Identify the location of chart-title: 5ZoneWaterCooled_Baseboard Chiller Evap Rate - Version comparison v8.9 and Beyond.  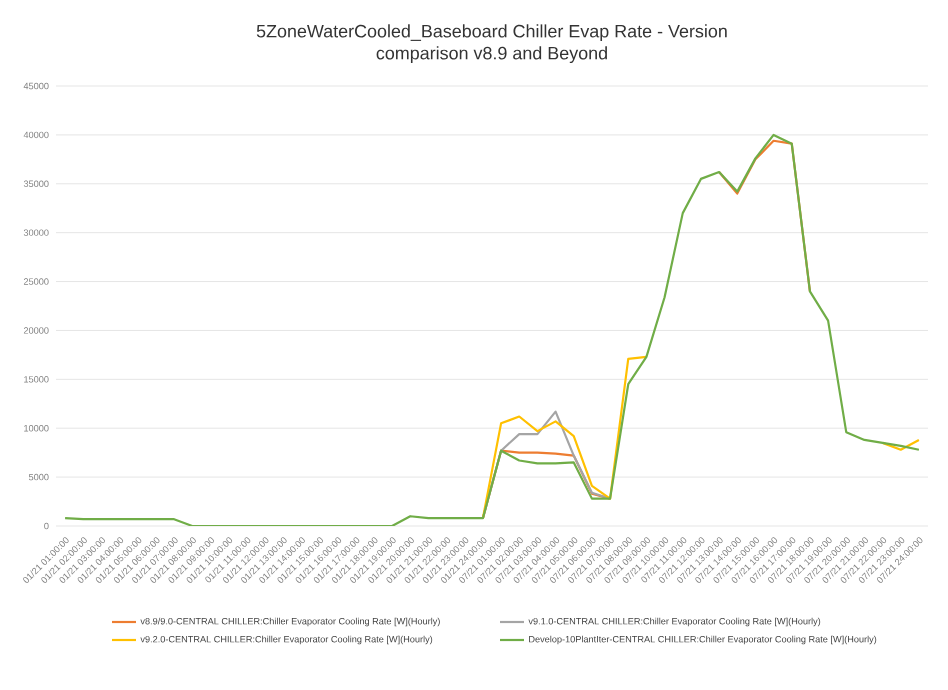
(491, 44).